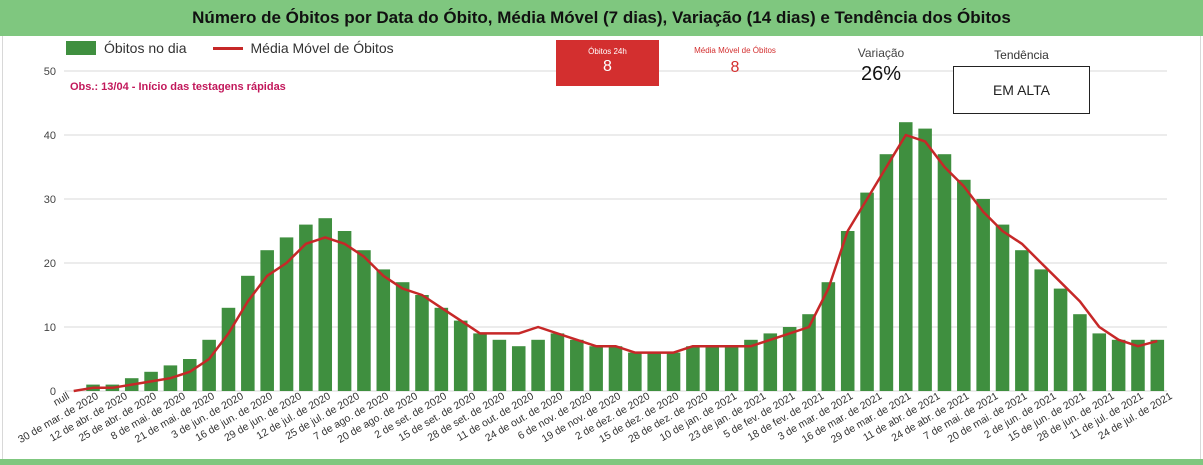 The height and width of the screenshot is (465, 1203). I want to click on tendencia-value: EM ALTA, so click(1021, 90).